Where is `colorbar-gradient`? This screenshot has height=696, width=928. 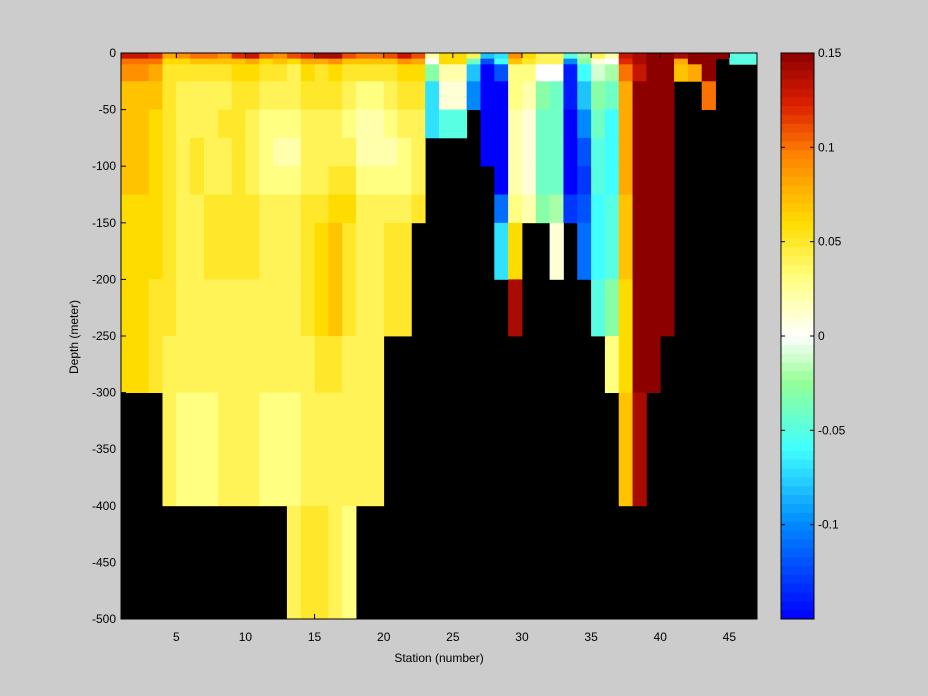 colorbar-gradient is located at coordinates (797, 336).